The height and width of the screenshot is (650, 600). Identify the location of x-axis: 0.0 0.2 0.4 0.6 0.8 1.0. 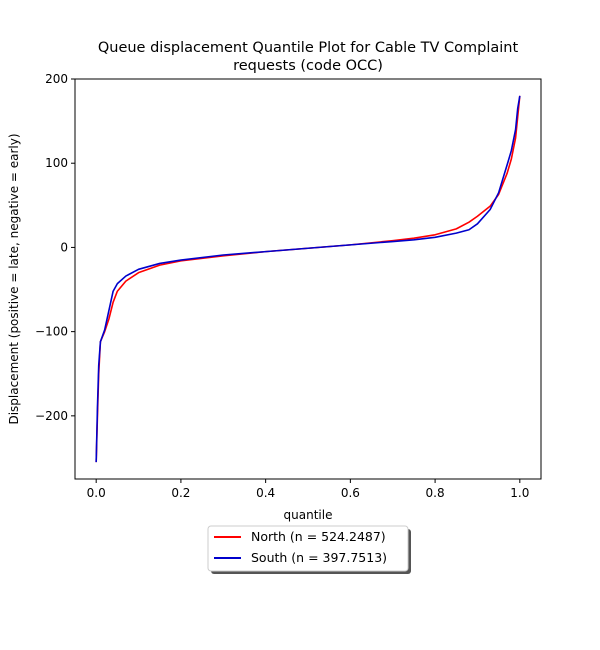
(308, 489).